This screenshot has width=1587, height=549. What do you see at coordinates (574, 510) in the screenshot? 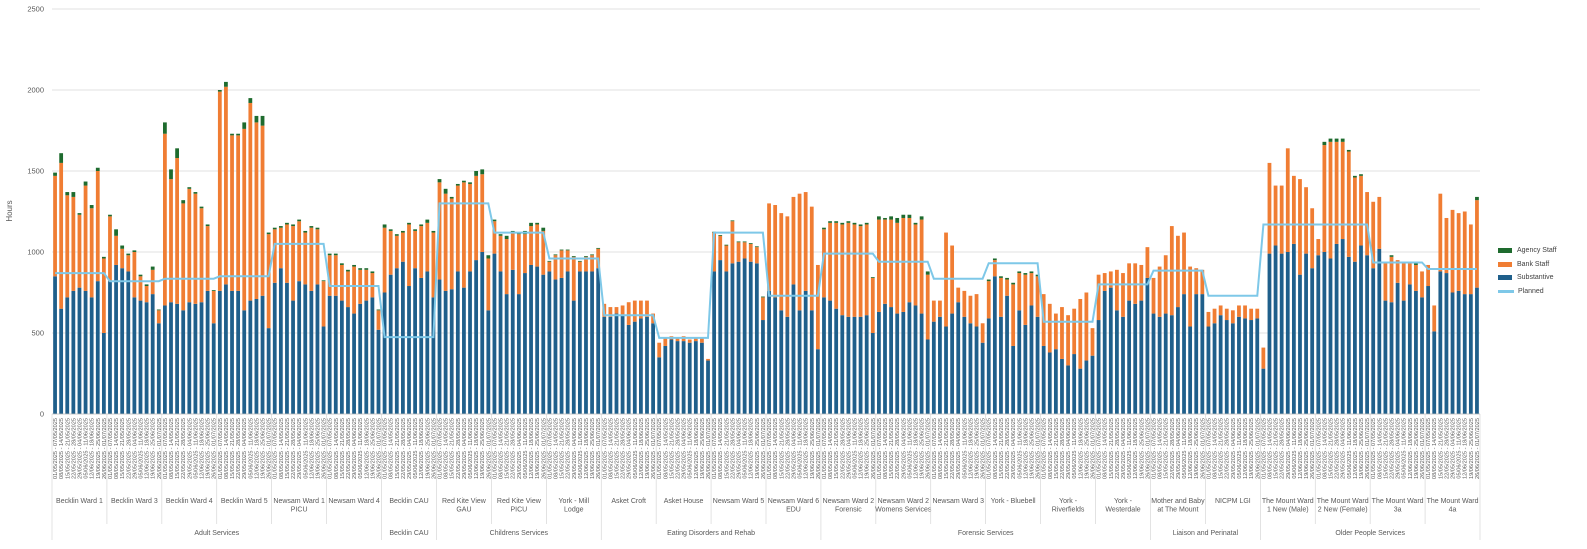
I see `ward-label-line: Lodge` at bounding box center [574, 510].